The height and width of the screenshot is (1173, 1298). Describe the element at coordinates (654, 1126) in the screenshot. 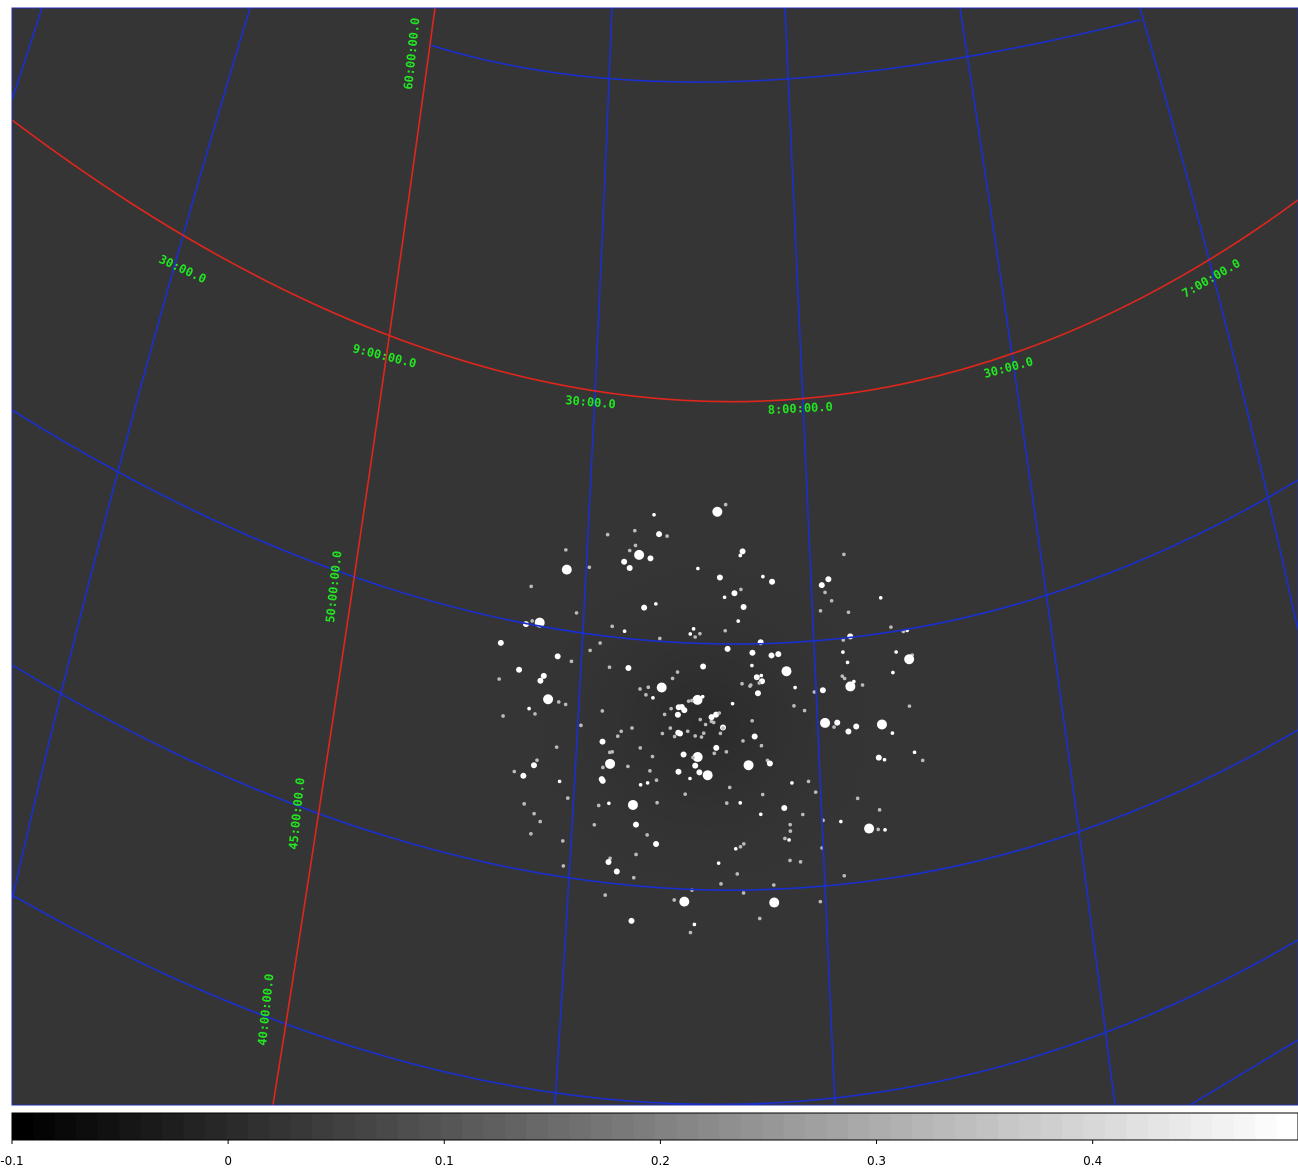

I see `colorbar-border` at that location.